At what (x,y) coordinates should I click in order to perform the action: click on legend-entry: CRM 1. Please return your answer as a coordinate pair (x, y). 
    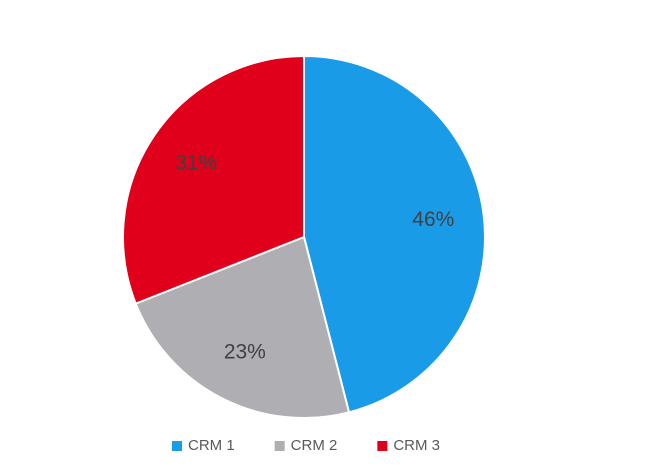
    Looking at the image, I should click on (211, 445).